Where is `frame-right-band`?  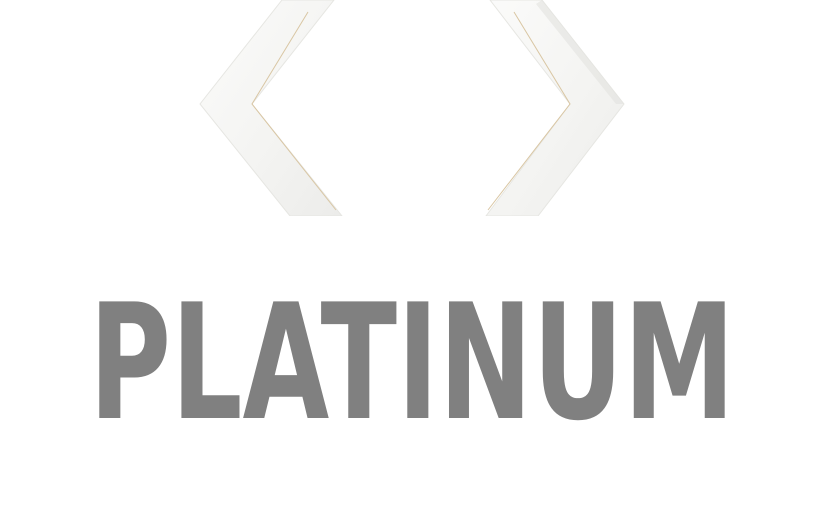
frame-right-band is located at coordinates (555, 108).